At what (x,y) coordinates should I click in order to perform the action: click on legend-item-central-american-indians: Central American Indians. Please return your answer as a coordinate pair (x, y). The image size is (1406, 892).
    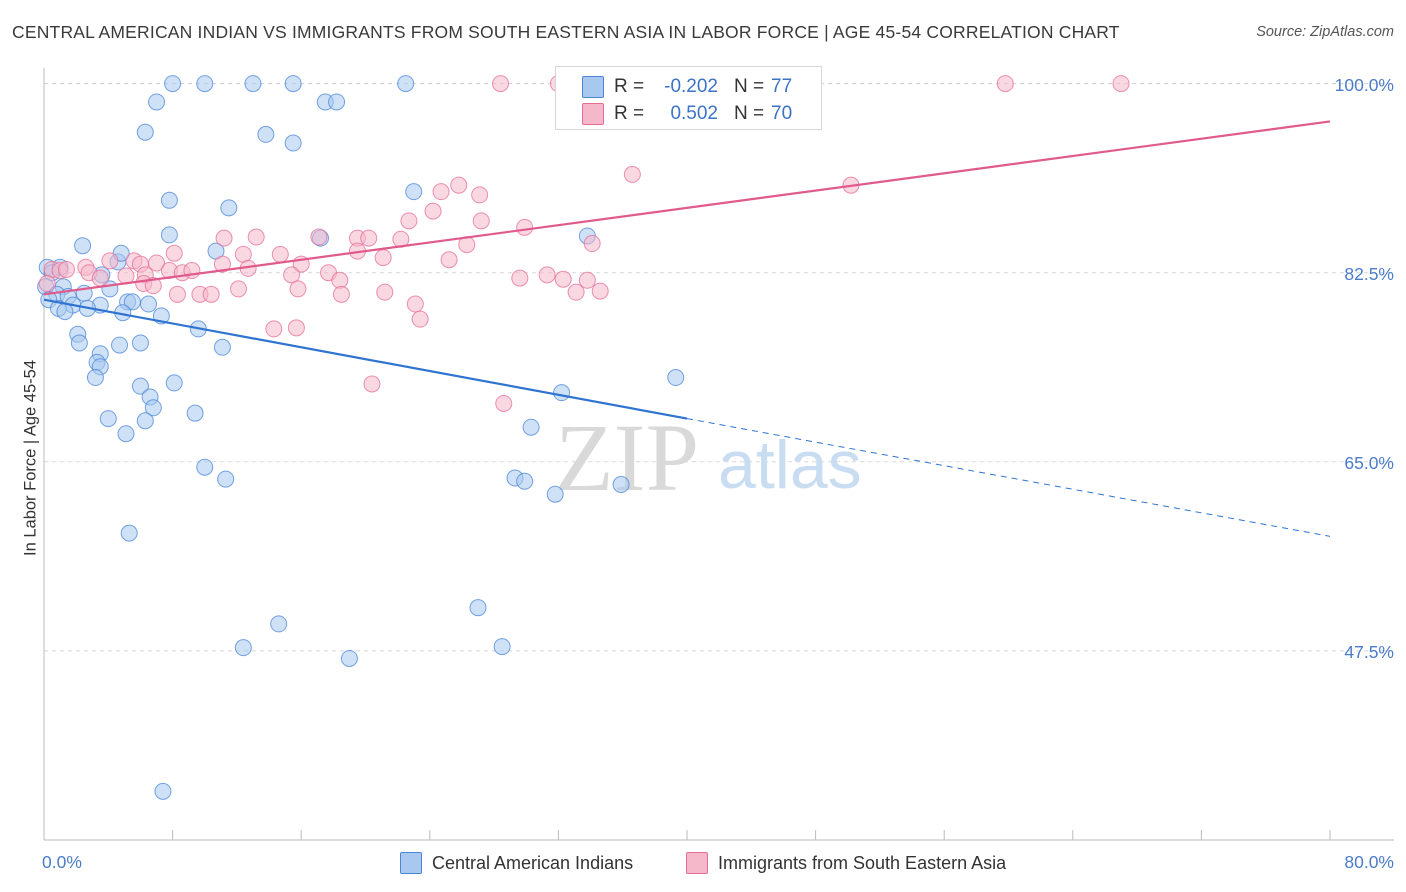
    Looking at the image, I should click on (516, 863).